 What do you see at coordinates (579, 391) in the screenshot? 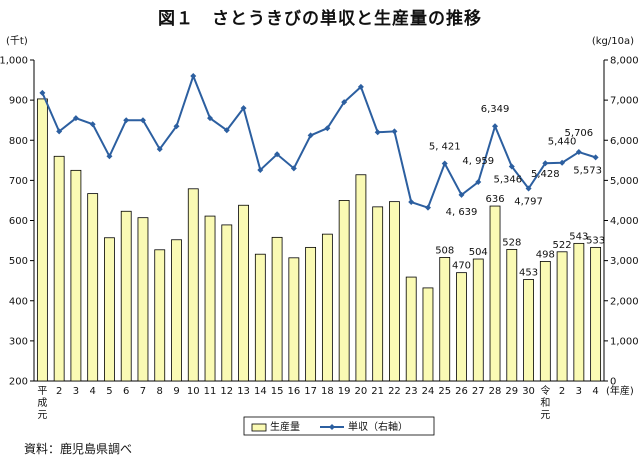
I see `x-tick-label: 3` at bounding box center [579, 391].